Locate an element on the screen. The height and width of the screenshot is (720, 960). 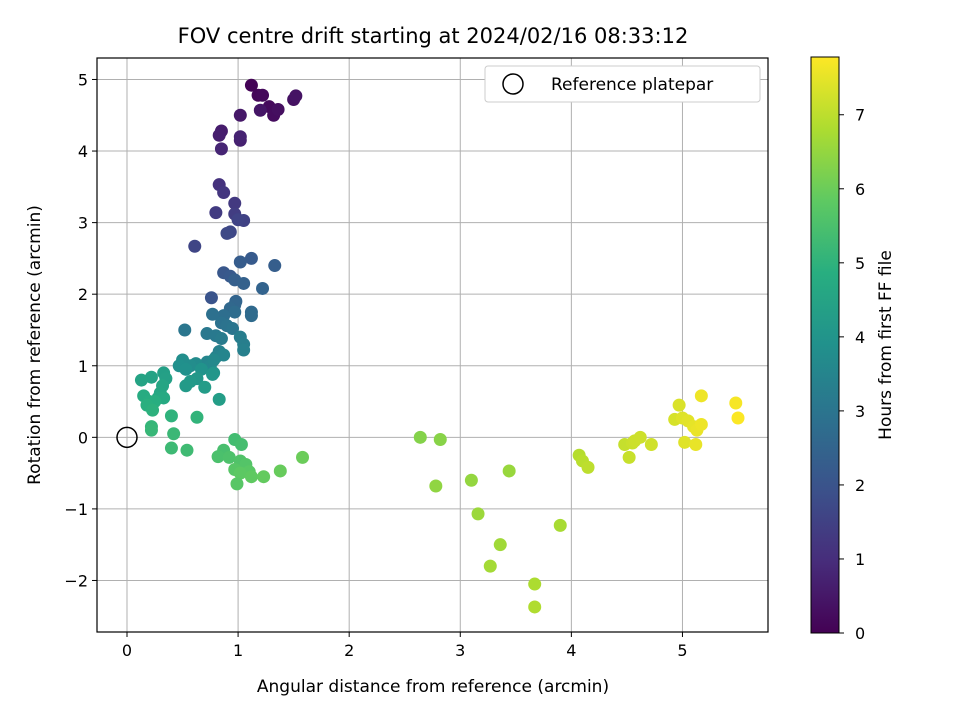
x-tick-label: 4 is located at coordinates (571, 650).